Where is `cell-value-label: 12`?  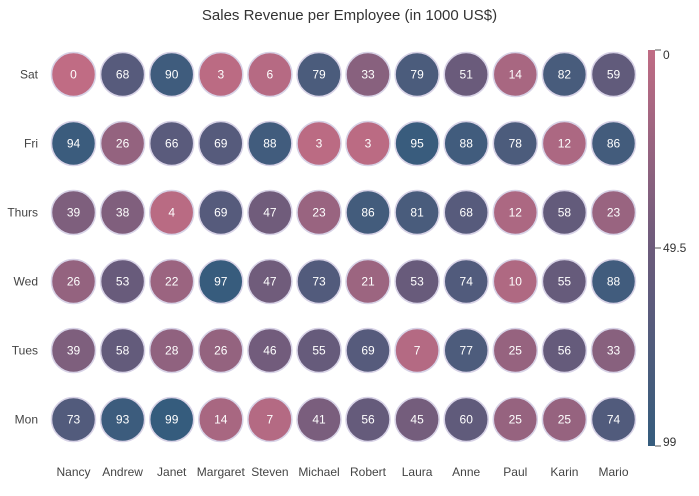 cell-value-label: 12 is located at coordinates (565, 144).